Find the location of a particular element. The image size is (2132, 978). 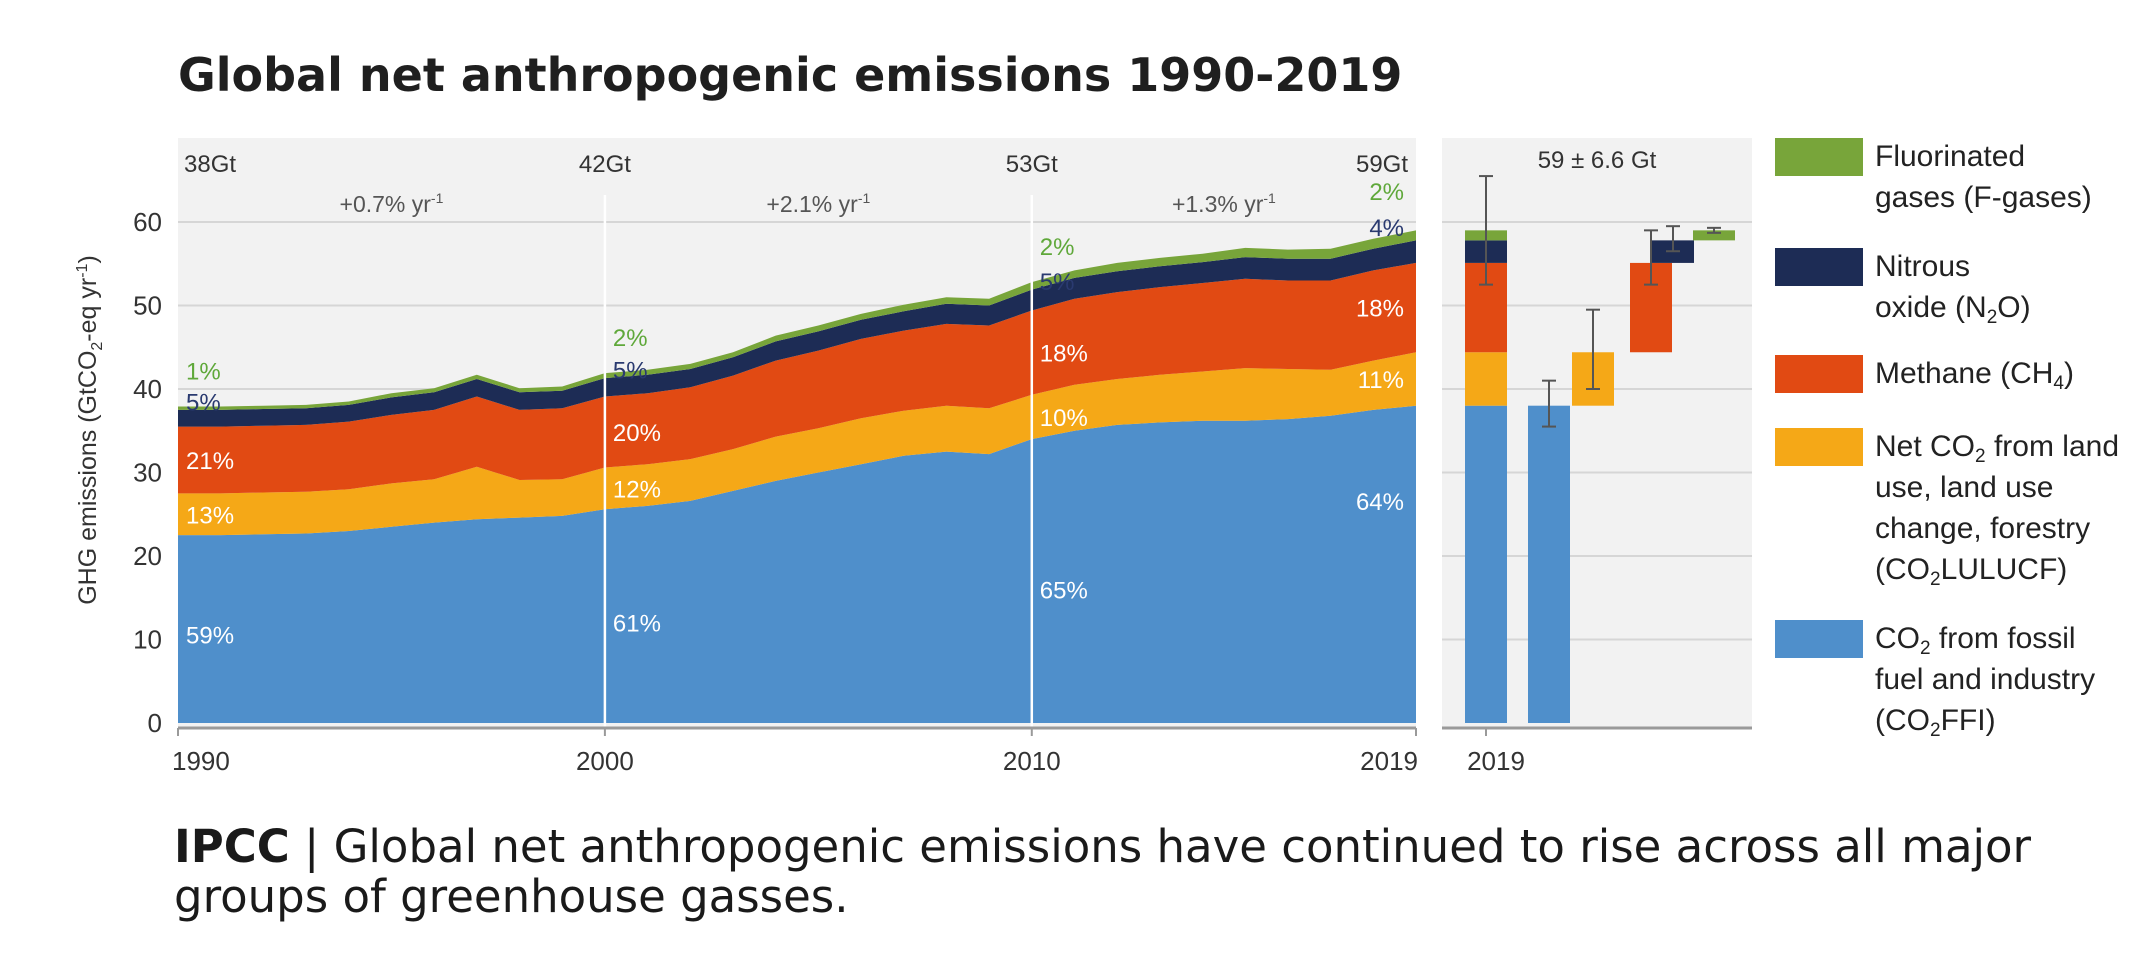

y-tick-label: 40 is located at coordinates (147, 389).